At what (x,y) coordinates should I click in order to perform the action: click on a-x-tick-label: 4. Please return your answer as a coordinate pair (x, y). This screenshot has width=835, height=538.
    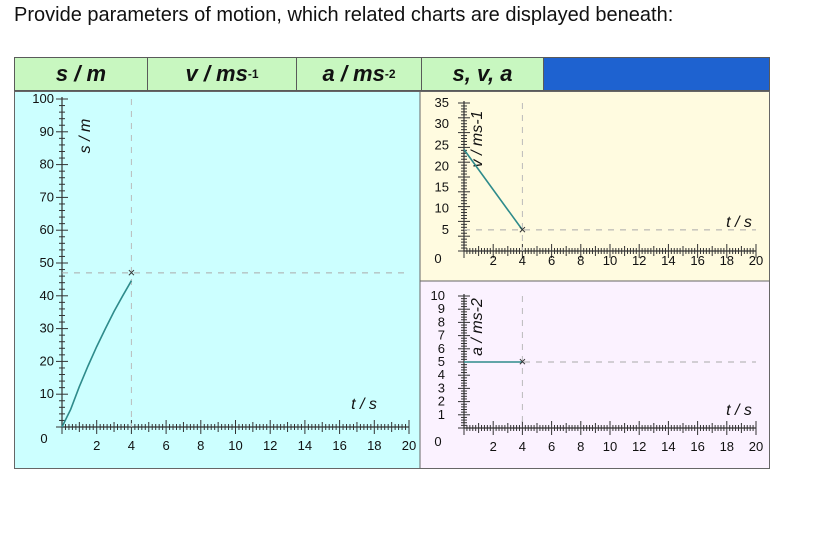
    Looking at the image, I should click on (522, 446).